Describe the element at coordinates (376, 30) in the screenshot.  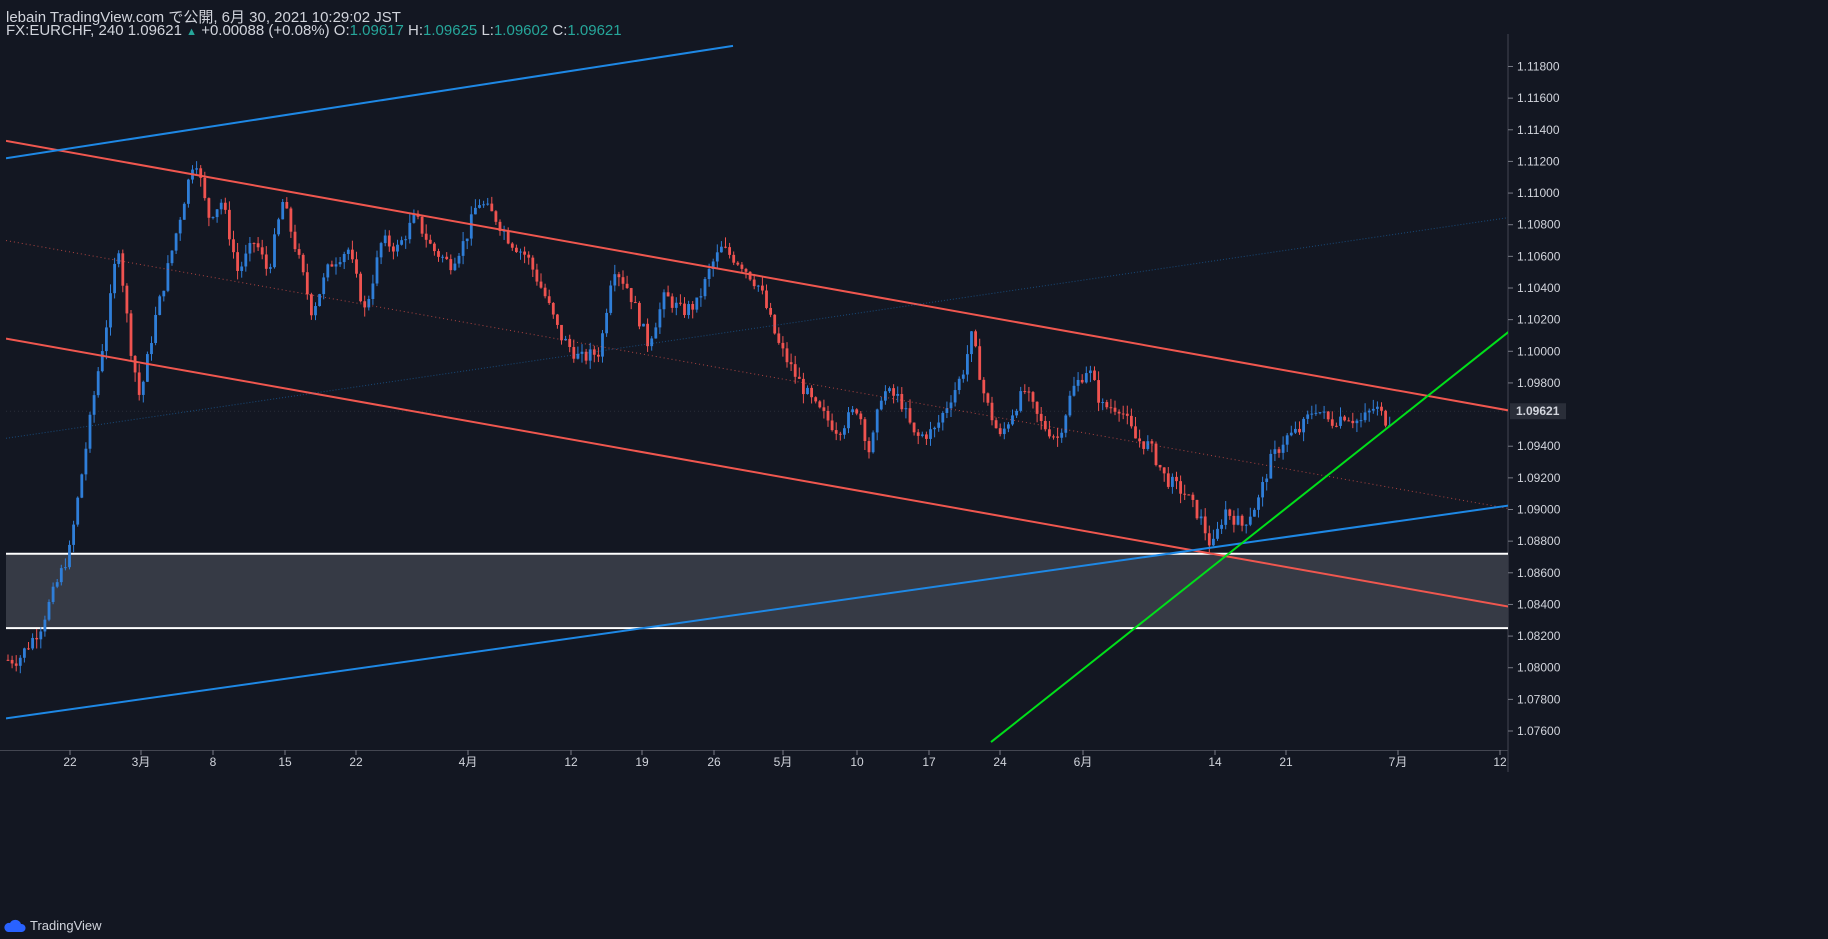
I see `open-value: 1.09617` at that location.